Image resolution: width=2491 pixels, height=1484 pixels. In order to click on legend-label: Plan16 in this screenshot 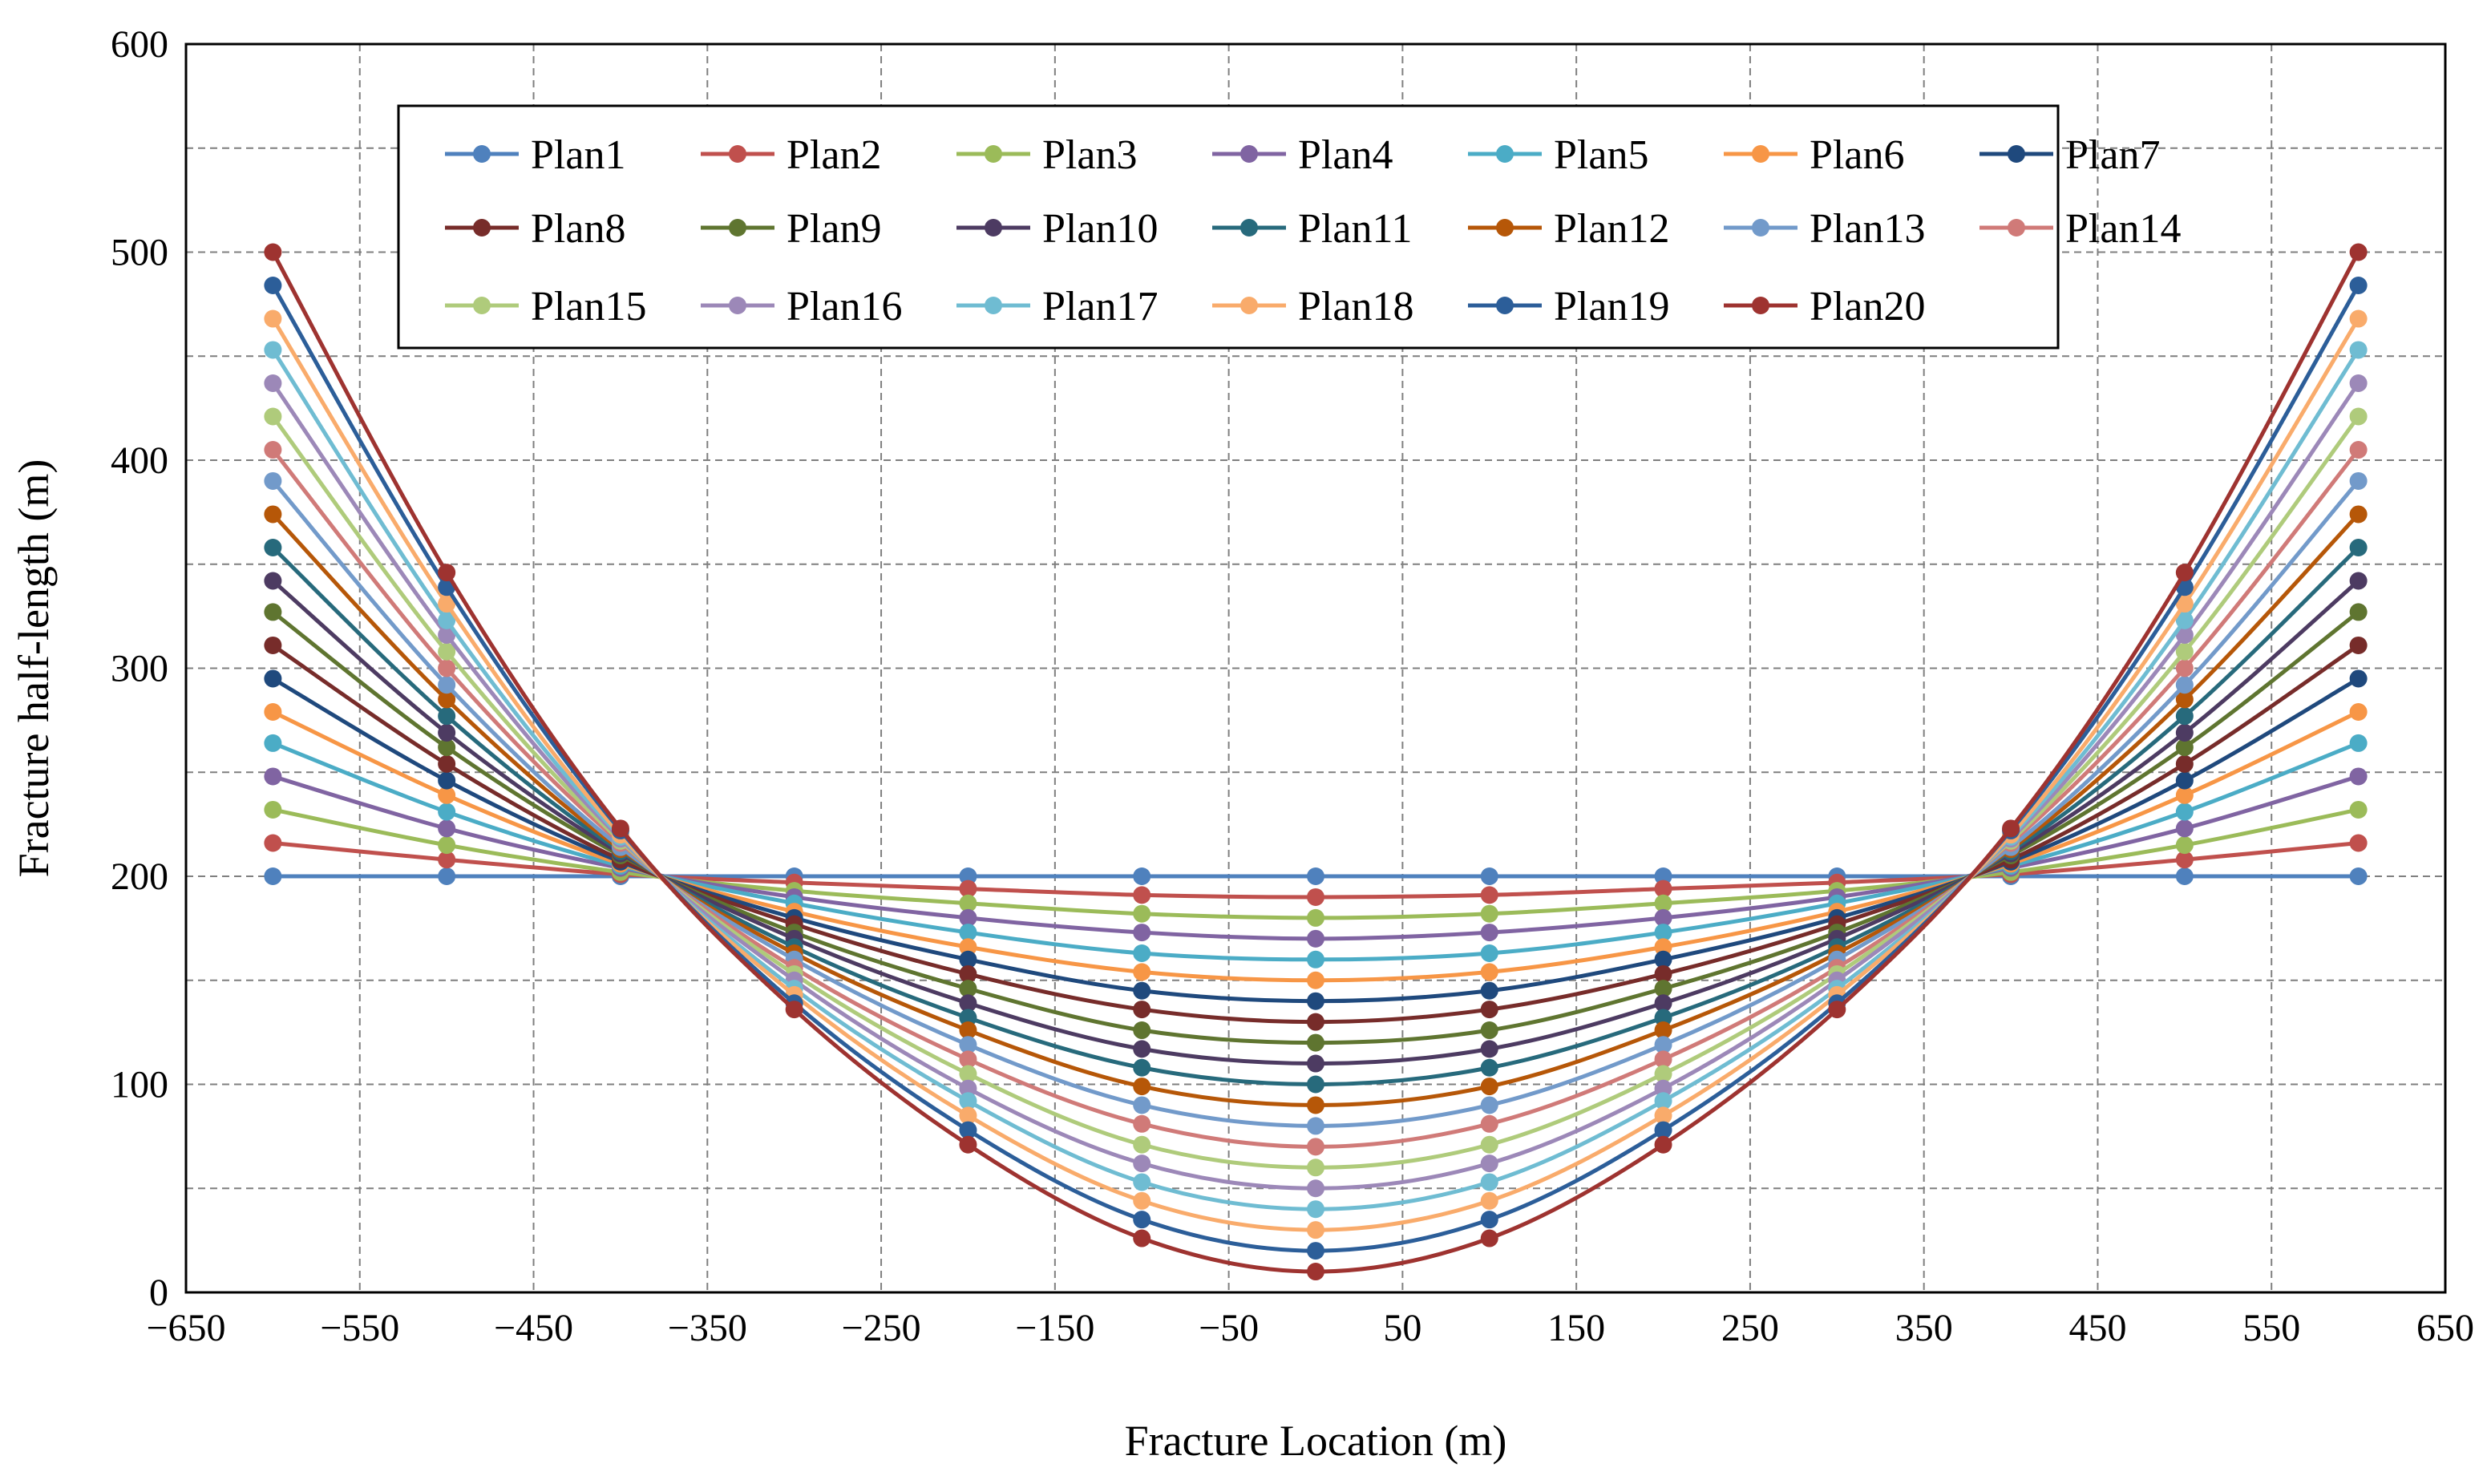, I will do `click(844, 307)`.